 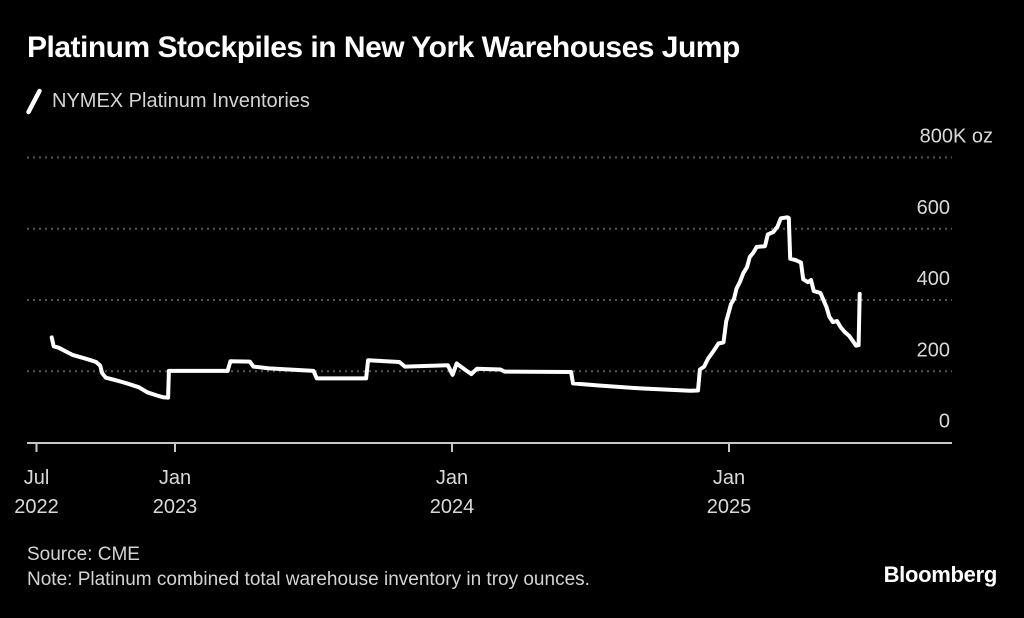 I want to click on y-axis-label: 200, so click(x=933, y=350).